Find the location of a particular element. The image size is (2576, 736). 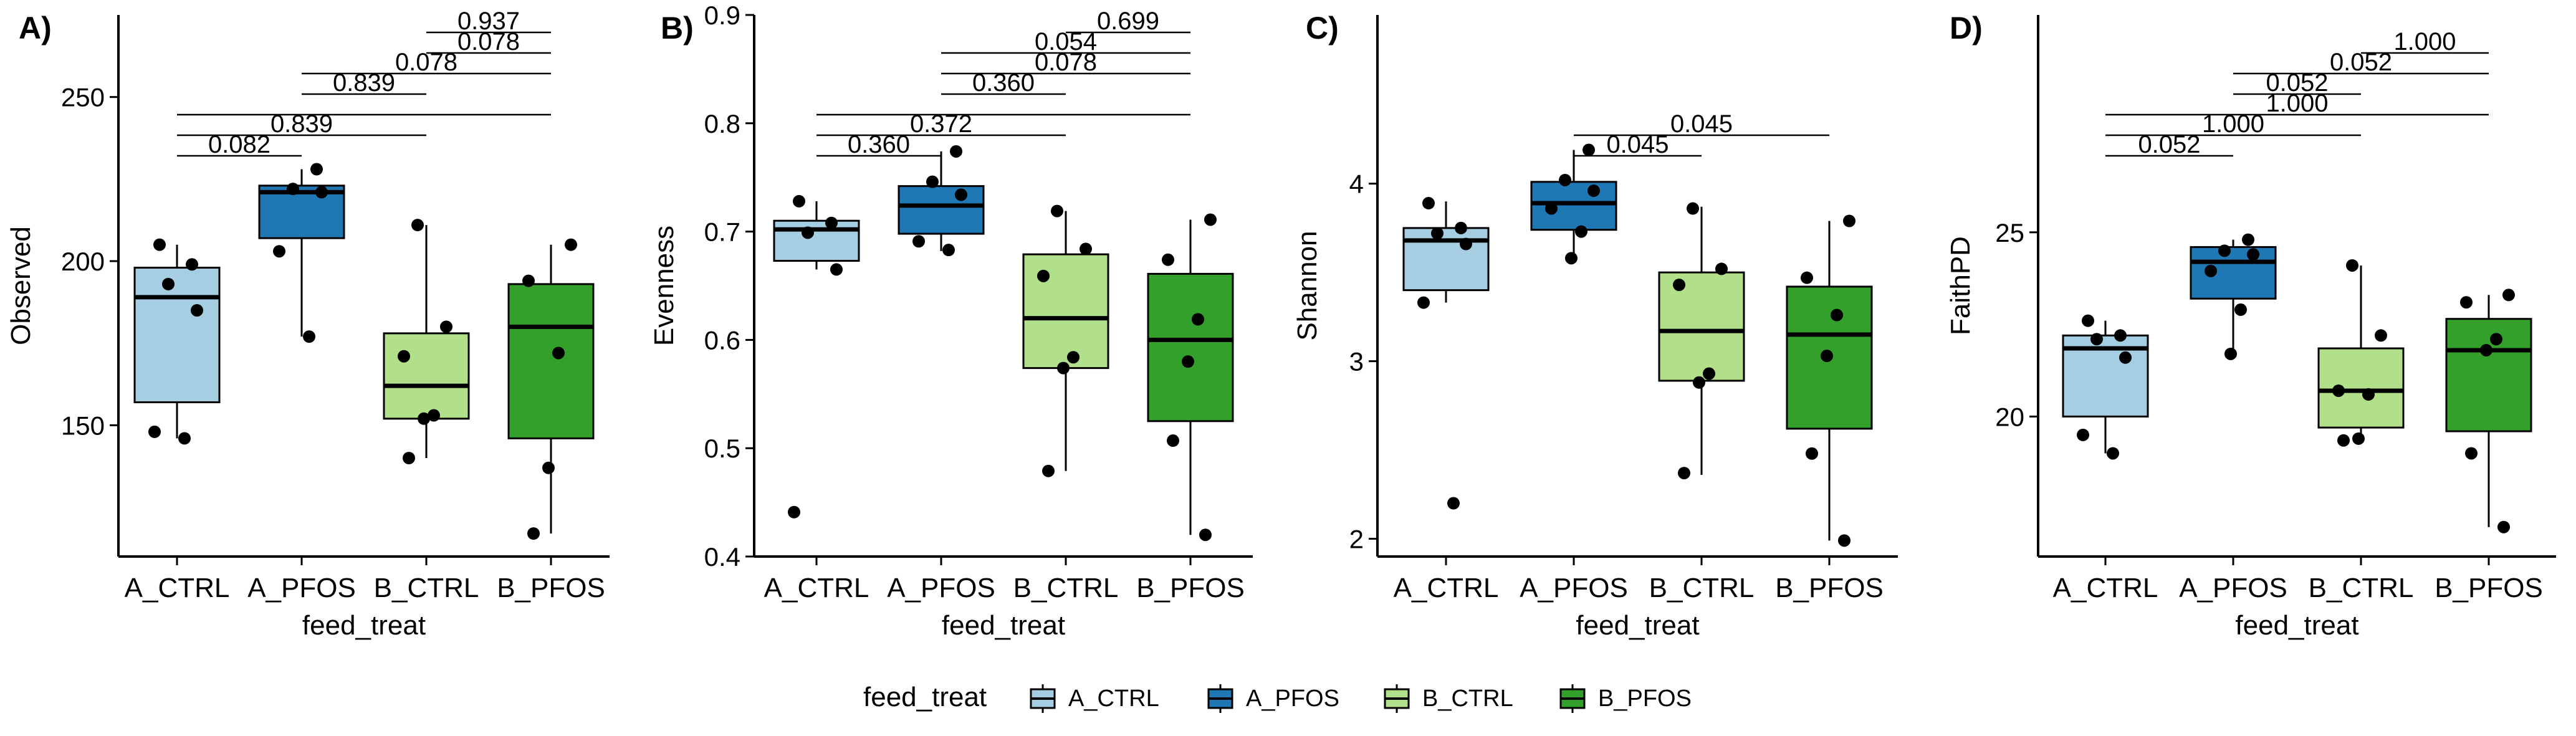

x-tick-label: B_CTRL is located at coordinates (2362, 588).